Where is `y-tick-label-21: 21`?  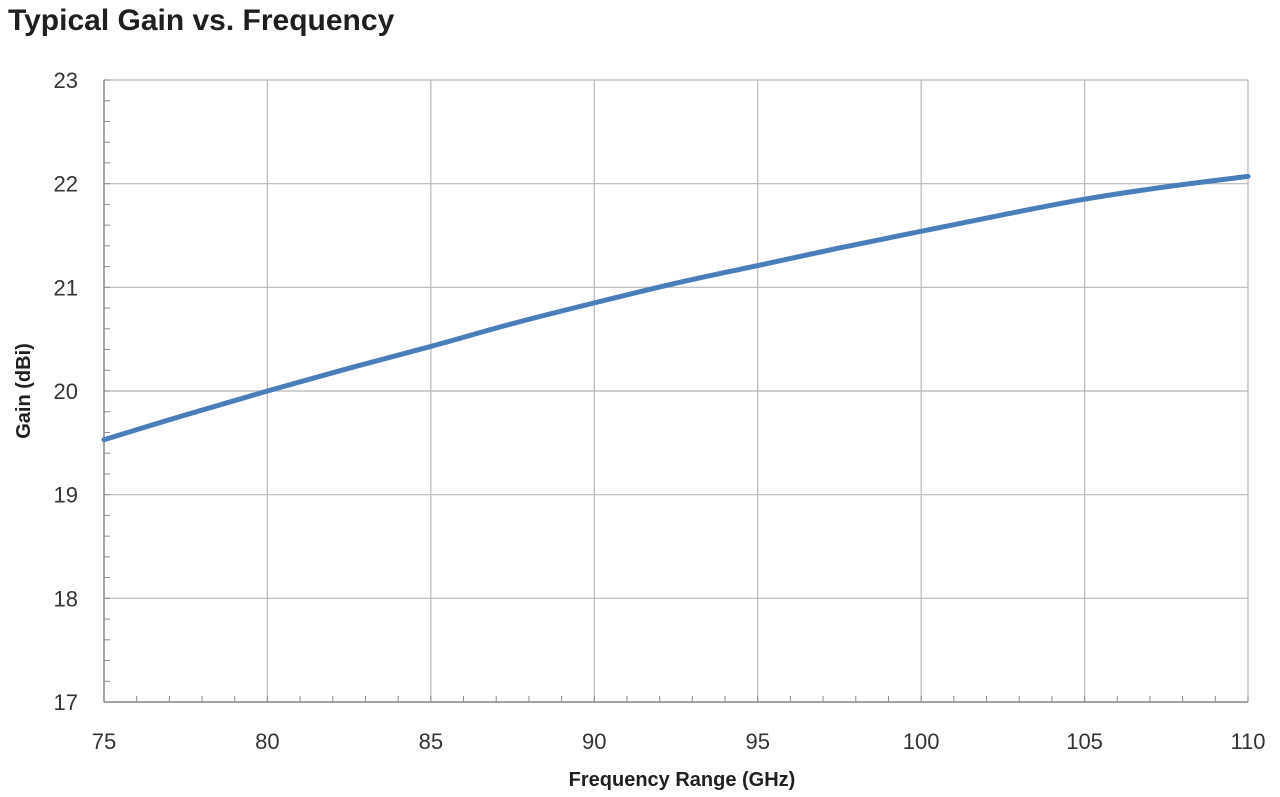 y-tick-label-21: 21 is located at coordinates (66, 287).